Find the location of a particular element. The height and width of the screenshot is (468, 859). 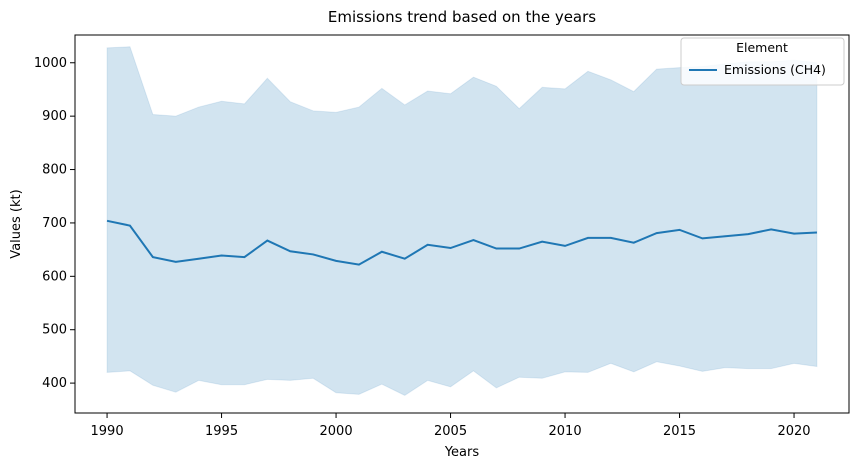

data-point-2000 is located at coordinates (335, 260).